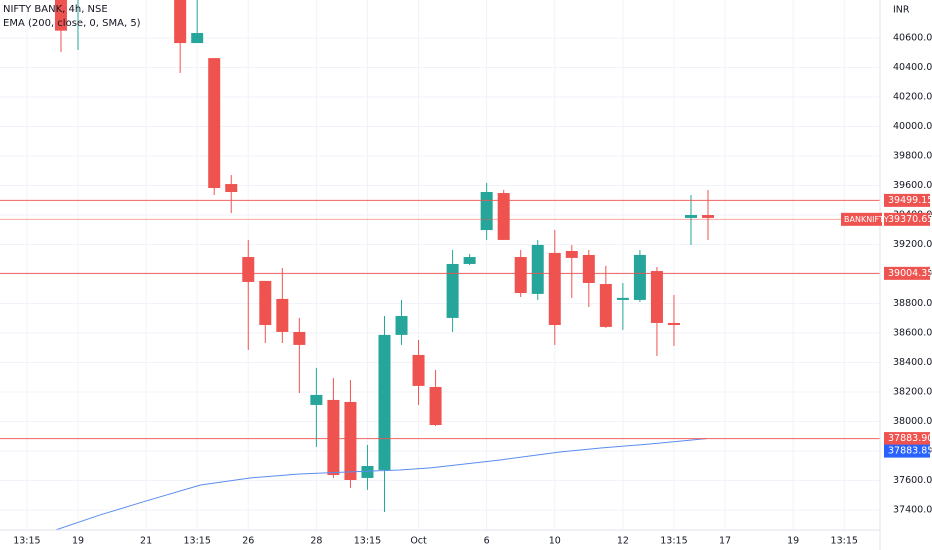 Image resolution: width=932 pixels, height=550 pixels. Describe the element at coordinates (912, 97) in the screenshot. I see `y-tick-label: 40200.00` at that location.